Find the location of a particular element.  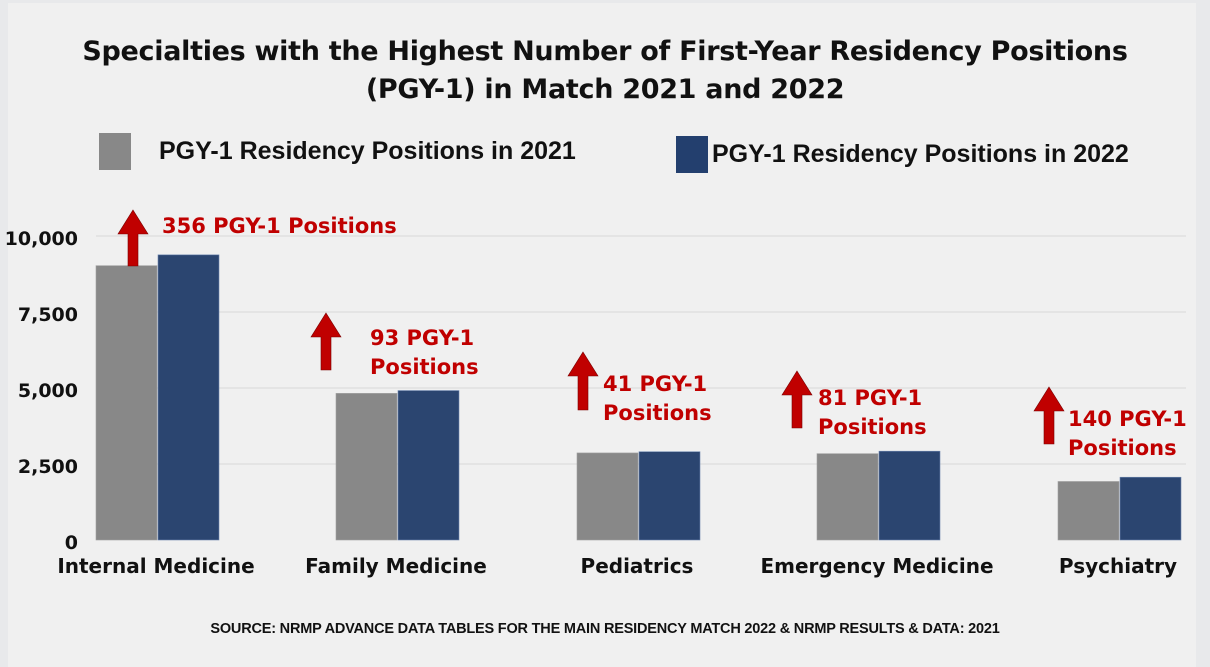

annotation-label: 140 PGY-1 is located at coordinates (1127, 419).